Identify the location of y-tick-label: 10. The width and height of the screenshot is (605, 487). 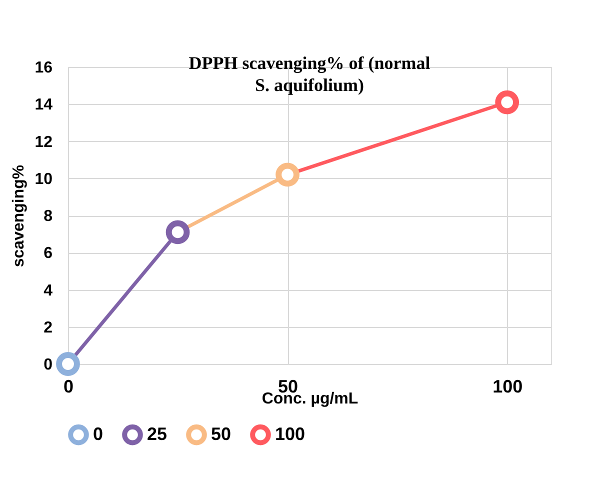
(43, 179).